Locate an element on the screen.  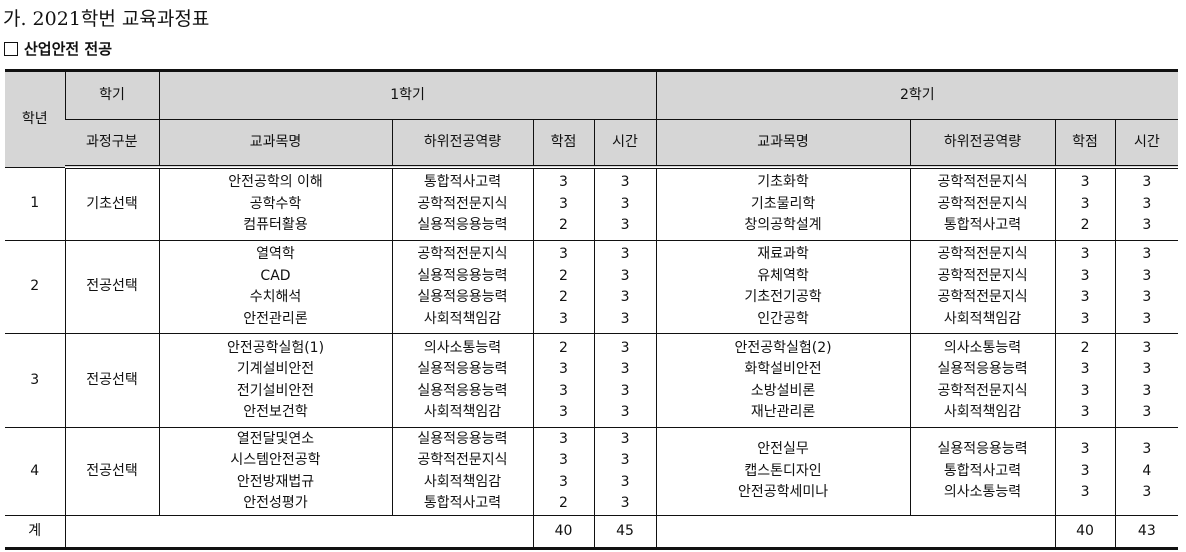
sem2-hours-cell: 3 4 3 is located at coordinates (1146, 471).